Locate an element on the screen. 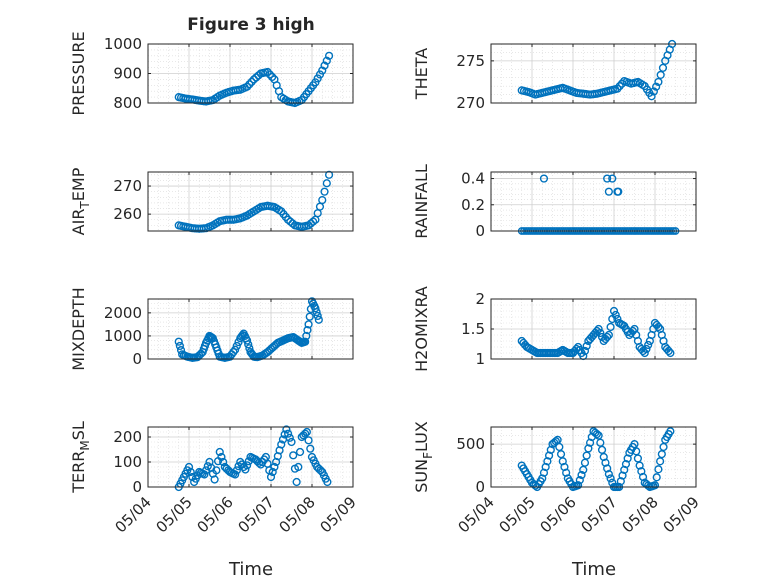  y-axis-label: AIRTEMP is located at coordinates (80, 201).